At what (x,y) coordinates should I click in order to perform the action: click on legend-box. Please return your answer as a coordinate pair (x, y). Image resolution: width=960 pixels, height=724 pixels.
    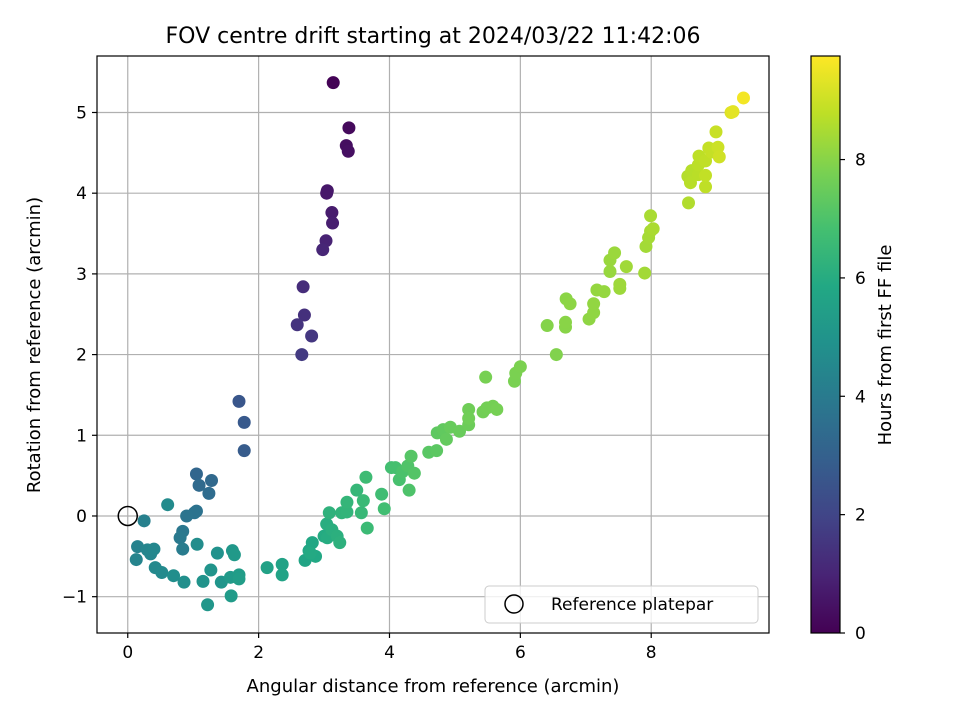
    Looking at the image, I should click on (621, 604).